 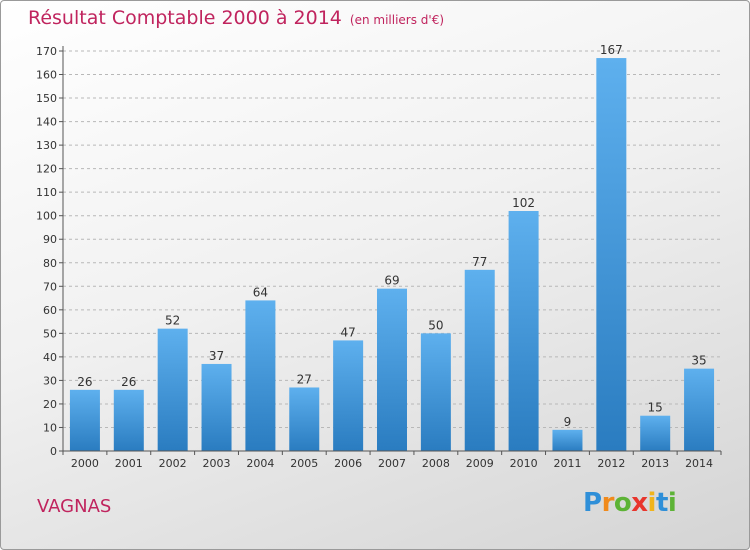 What do you see at coordinates (46, 75) in the screenshot?
I see `y-tick-label: 160` at bounding box center [46, 75].